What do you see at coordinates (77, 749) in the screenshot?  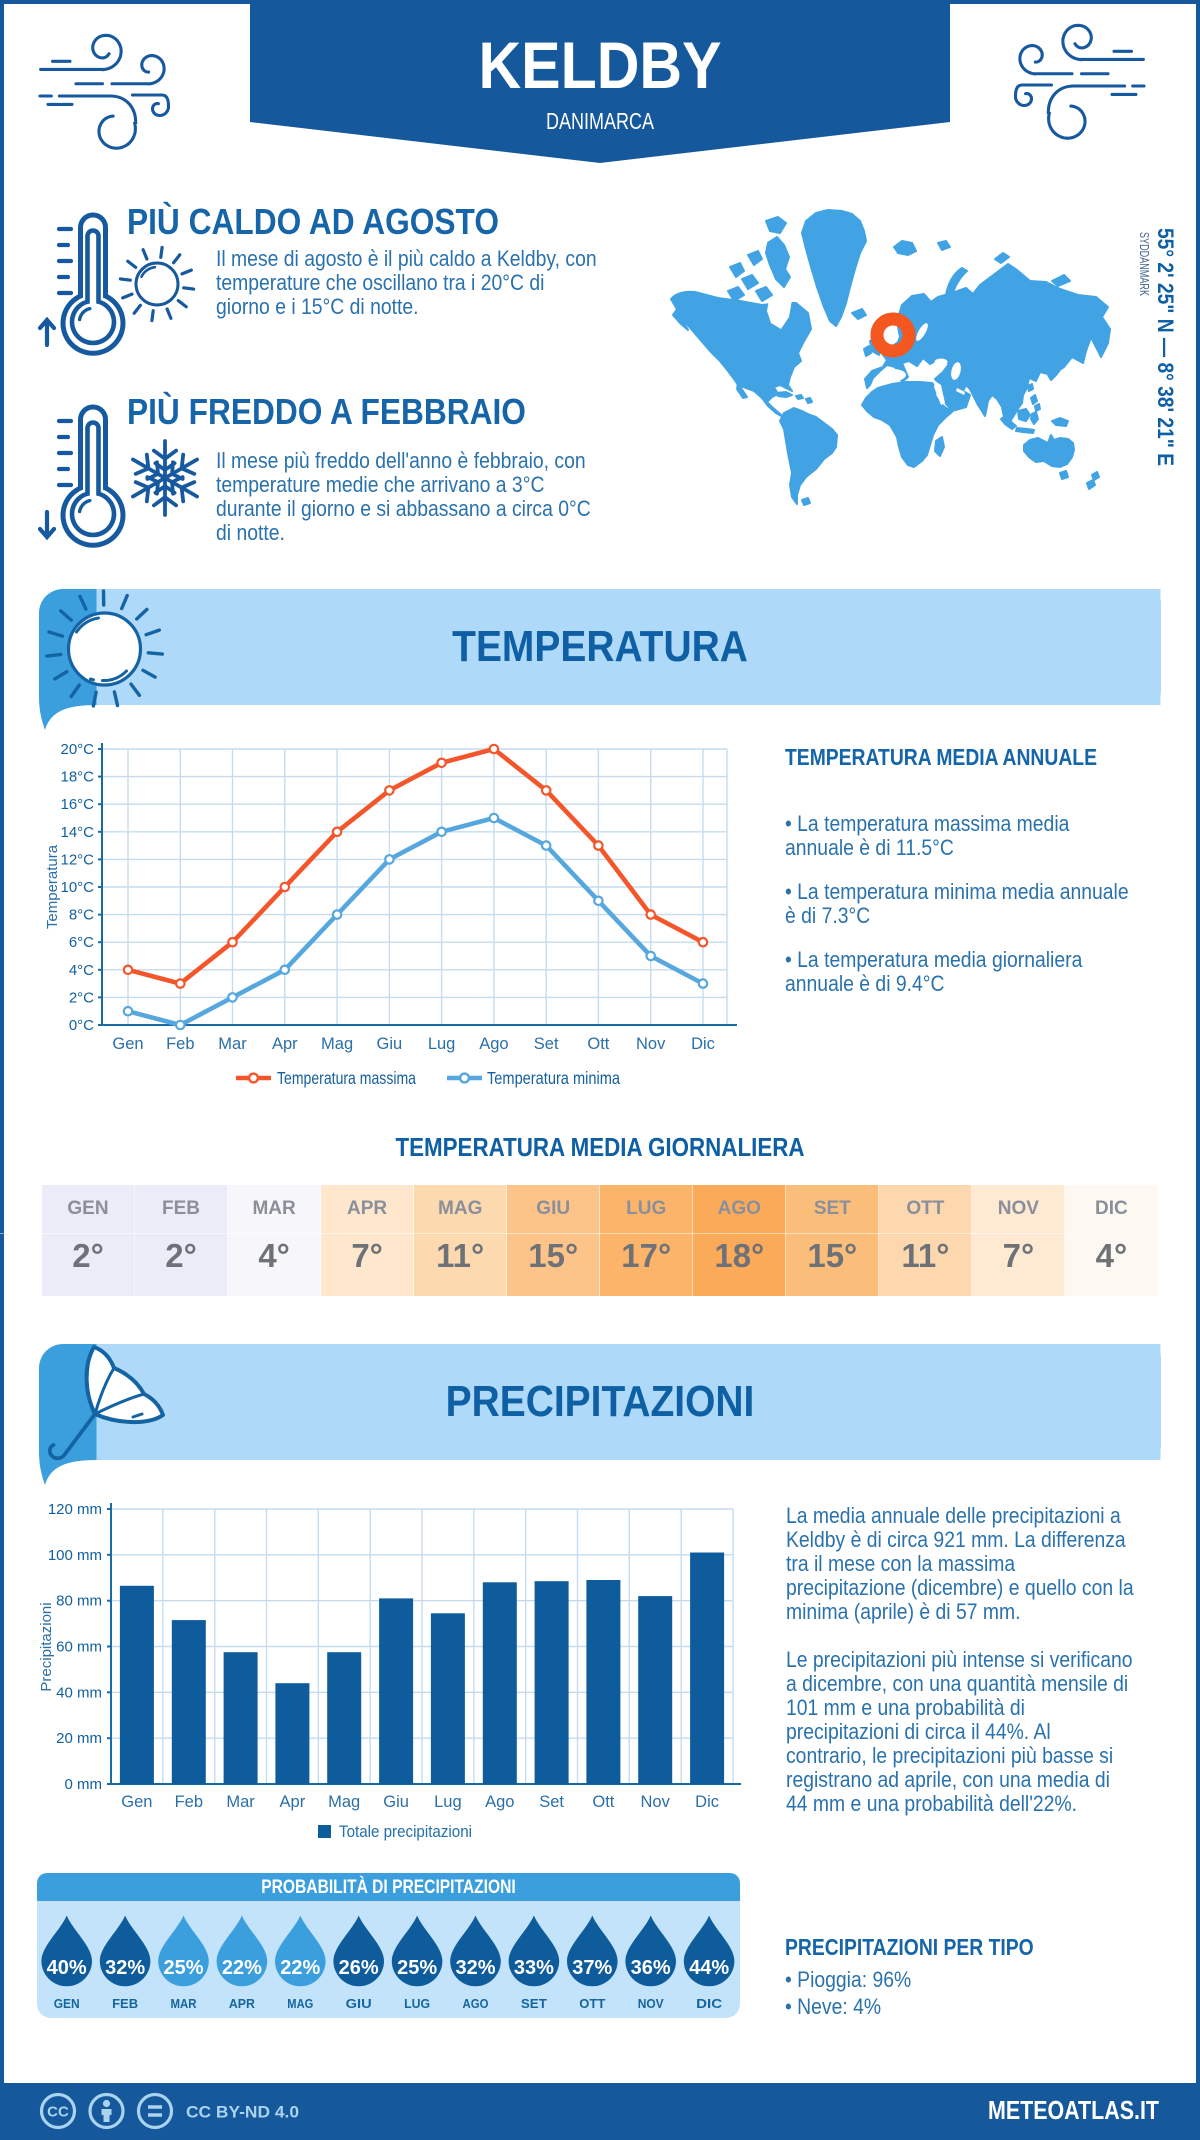 I see `svg-text: 20°C` at bounding box center [77, 749].